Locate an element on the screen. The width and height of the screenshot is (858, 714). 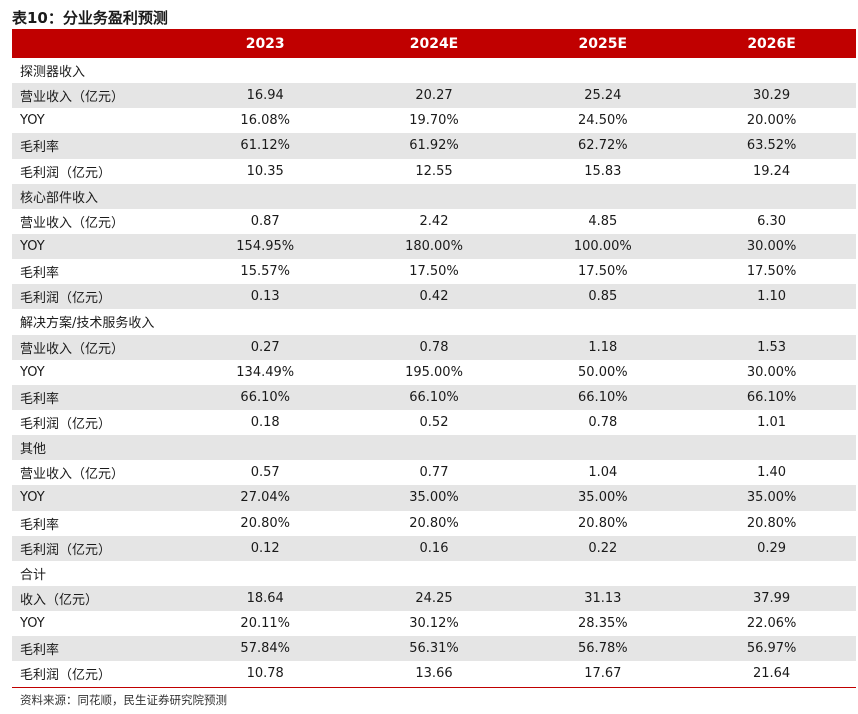
table-row: 毛利率 66.10% 66.10% 66.10% 66.10% is located at coordinates (434, 397).